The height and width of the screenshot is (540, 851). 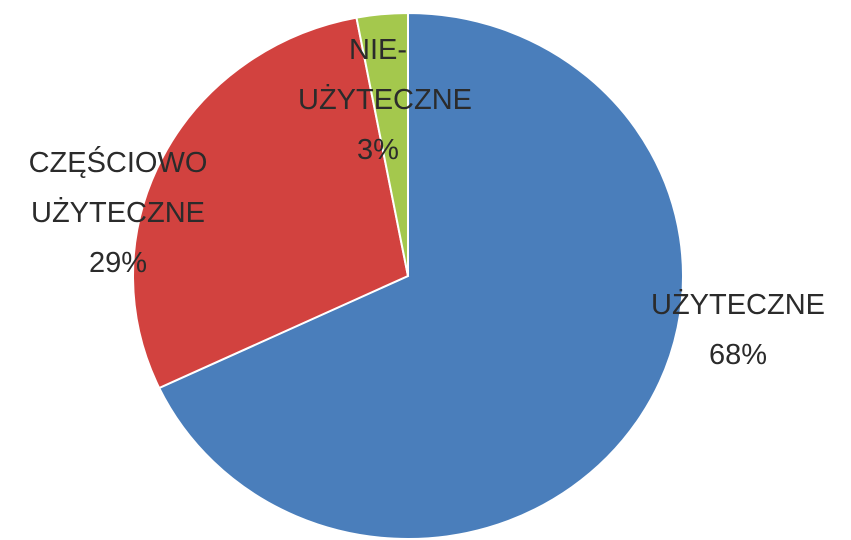 What do you see at coordinates (118, 188) in the screenshot?
I see `slice-label: CZĘŚCIOWO UŻYTECZNE` at bounding box center [118, 188].